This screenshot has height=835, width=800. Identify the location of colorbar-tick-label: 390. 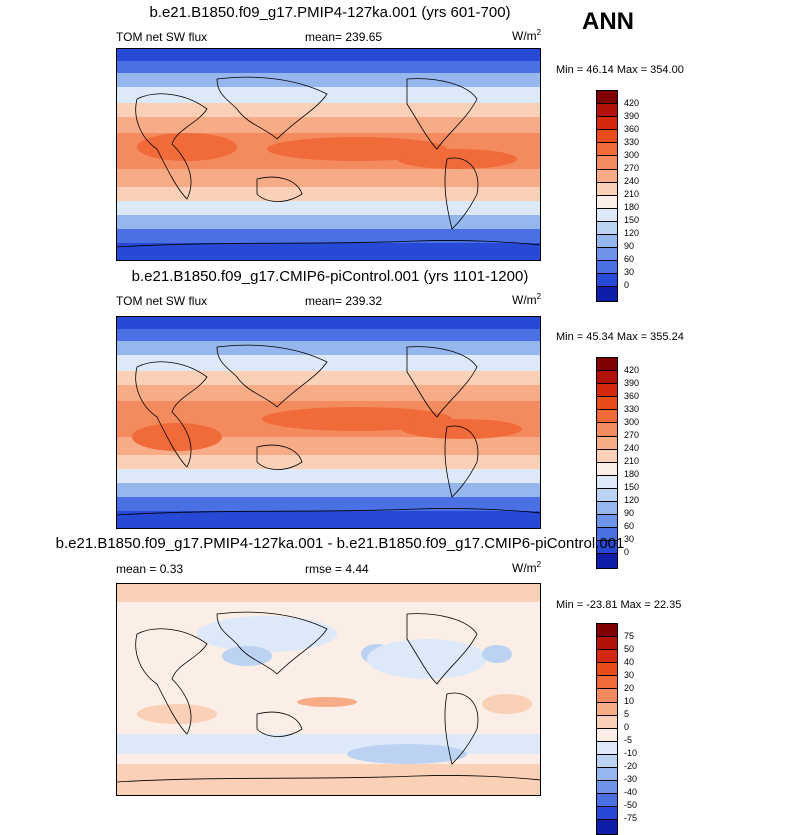
(632, 383).